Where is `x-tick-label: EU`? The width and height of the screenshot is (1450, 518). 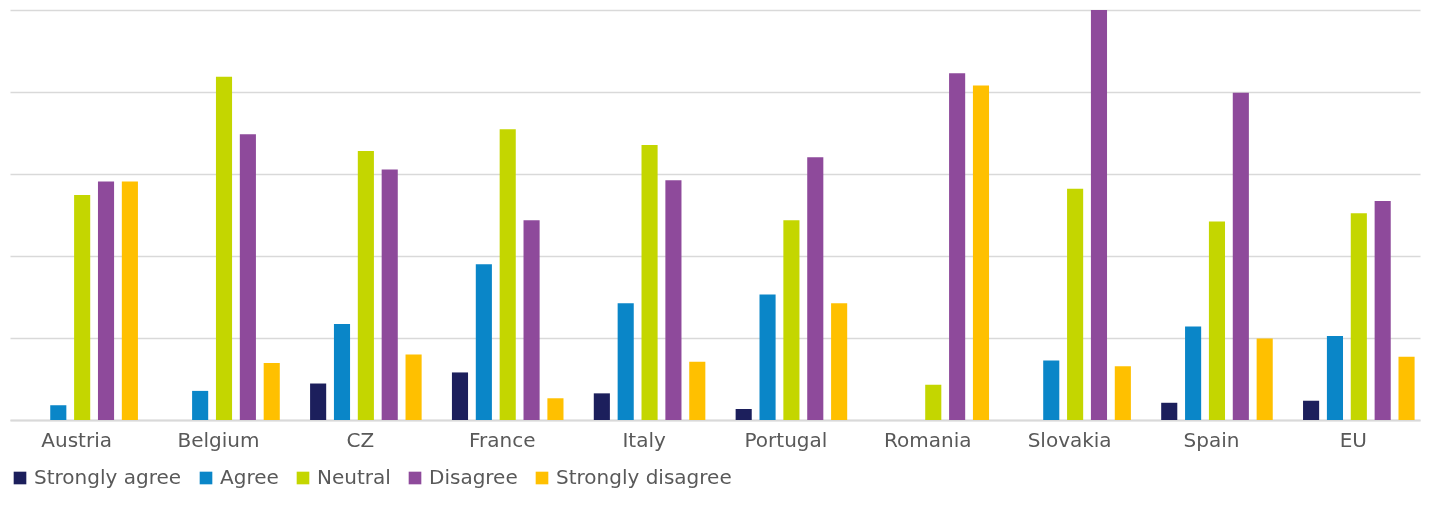
x-tick-label: EU is located at coordinates (1353, 439).